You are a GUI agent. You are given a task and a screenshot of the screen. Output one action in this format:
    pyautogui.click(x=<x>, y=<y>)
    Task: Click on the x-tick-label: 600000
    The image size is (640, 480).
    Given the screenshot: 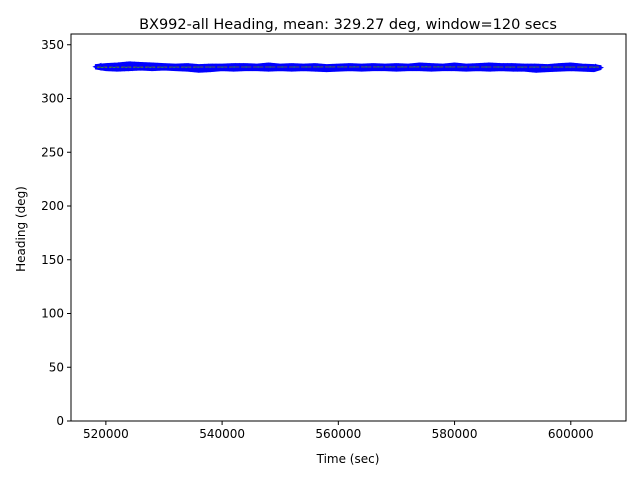 What is the action you would take?
    pyautogui.click(x=571, y=434)
    